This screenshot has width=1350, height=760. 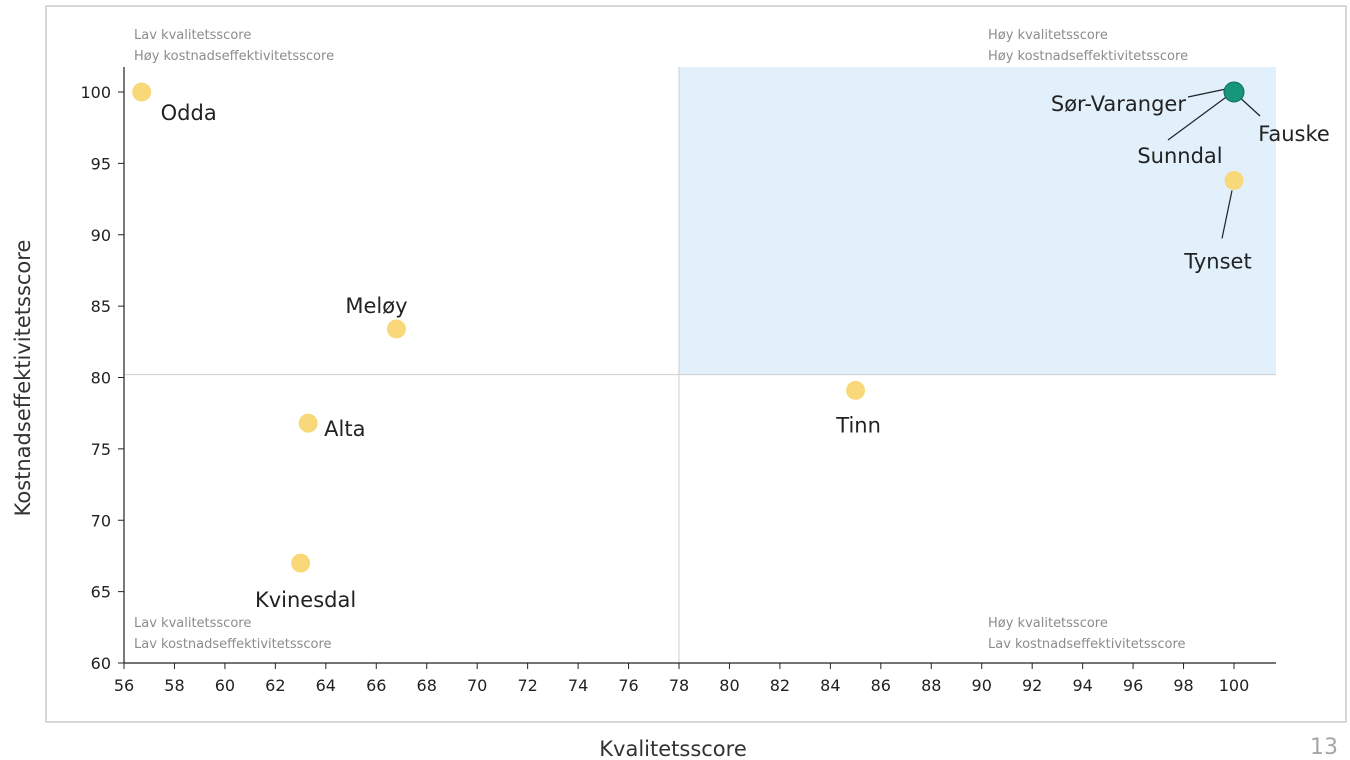 I want to click on x-tick-label: 72, so click(x=527, y=685).